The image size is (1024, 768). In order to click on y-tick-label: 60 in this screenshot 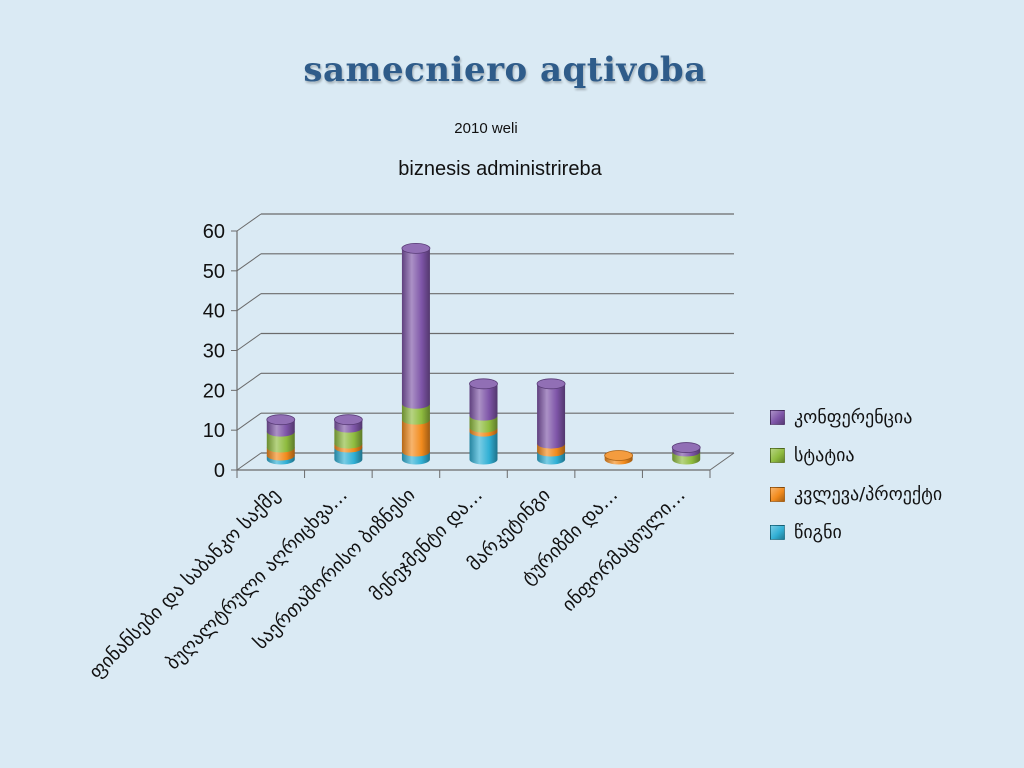, I will do `click(214, 232)`.